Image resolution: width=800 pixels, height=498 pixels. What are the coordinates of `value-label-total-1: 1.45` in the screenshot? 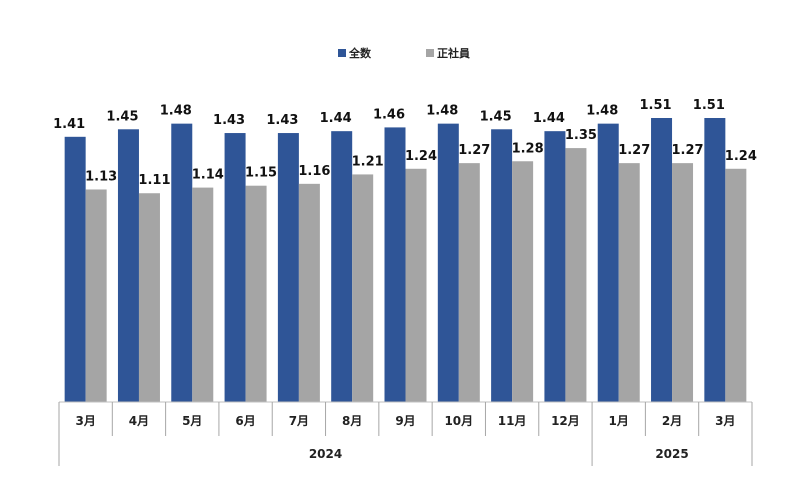 It's located at (122, 116).